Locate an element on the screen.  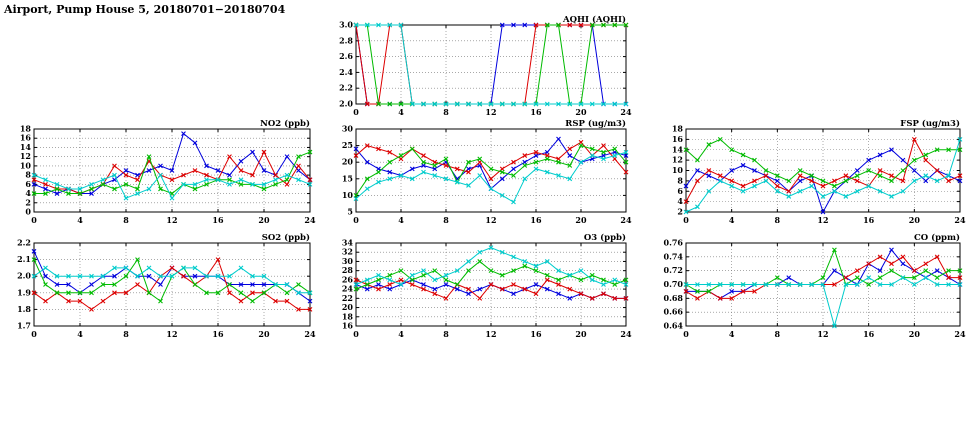
svg-text: 2.6 is located at coordinates (346, 56).